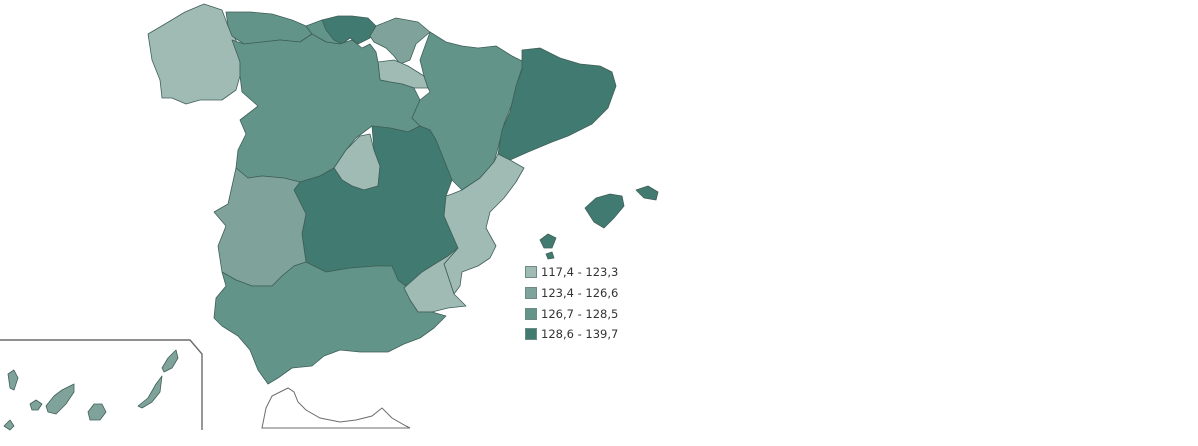 The width and height of the screenshot is (1198, 446). What do you see at coordinates (580, 293) in the screenshot?
I see `legend-label: 123,4 - 126,6` at bounding box center [580, 293].